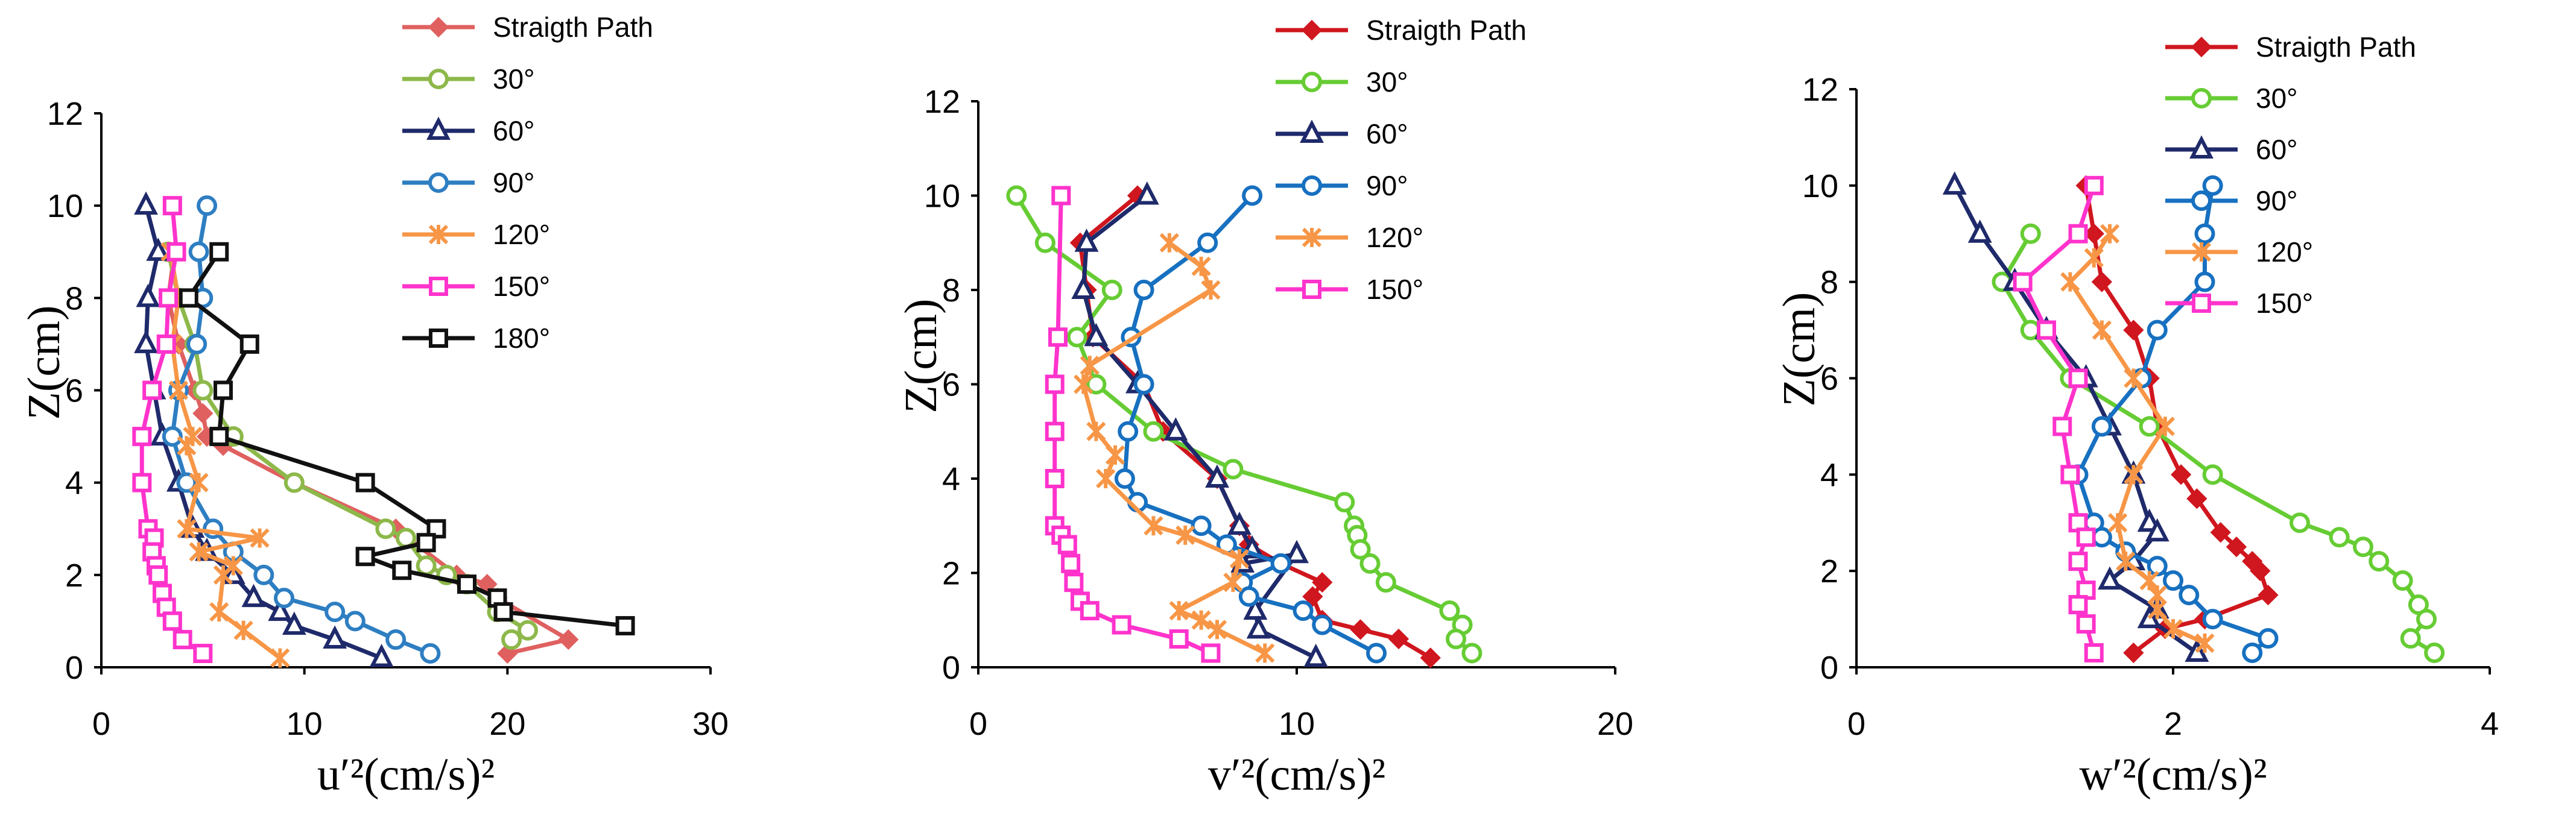 This screenshot has height=824, width=2576. I want to click on legend-label: 60°, so click(514, 130).